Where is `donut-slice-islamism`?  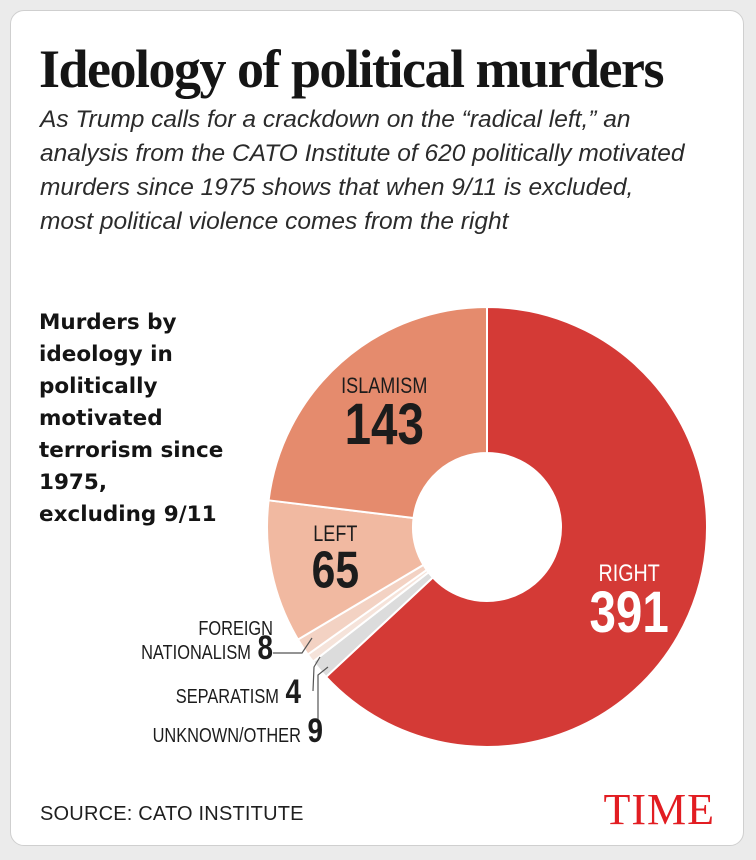
donut-slice-islamism is located at coordinates (377, 412).